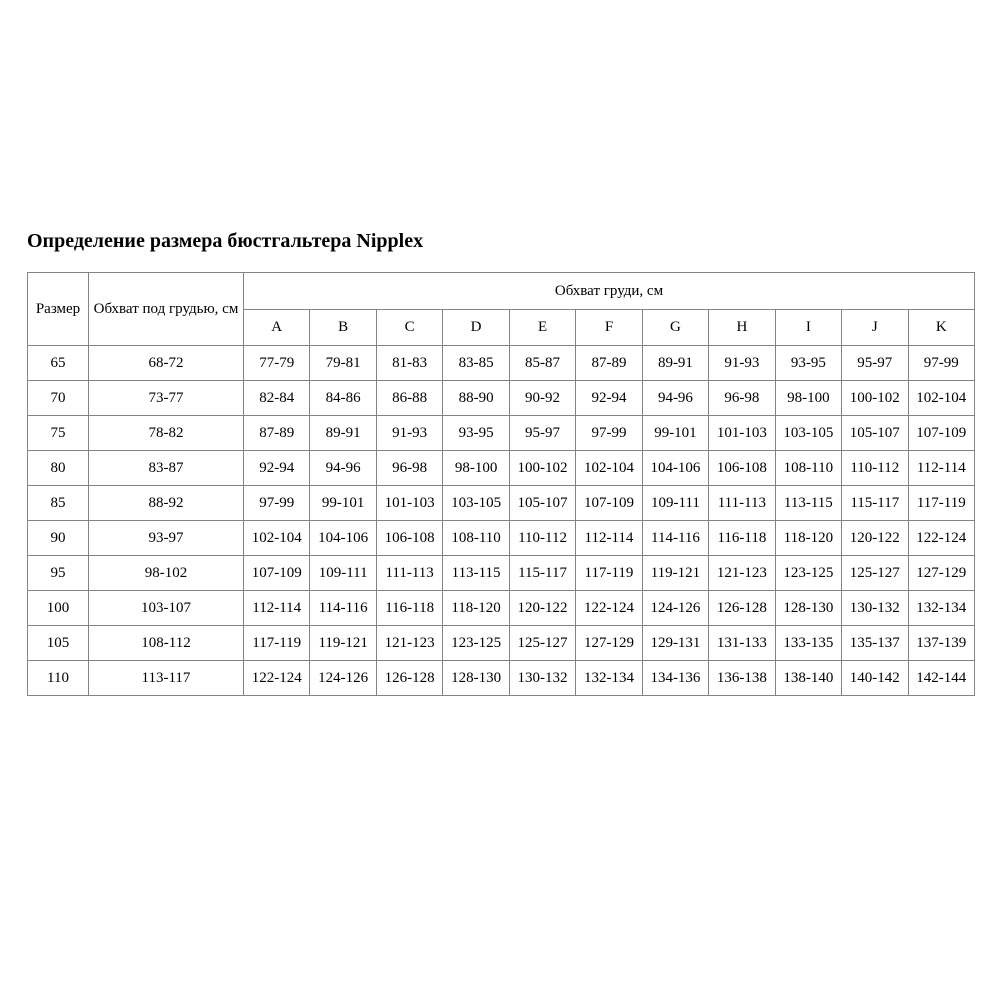 This screenshot has width=1000, height=1000. Describe the element at coordinates (609, 327) in the screenshot. I see `col-header-cup-F: F` at that location.